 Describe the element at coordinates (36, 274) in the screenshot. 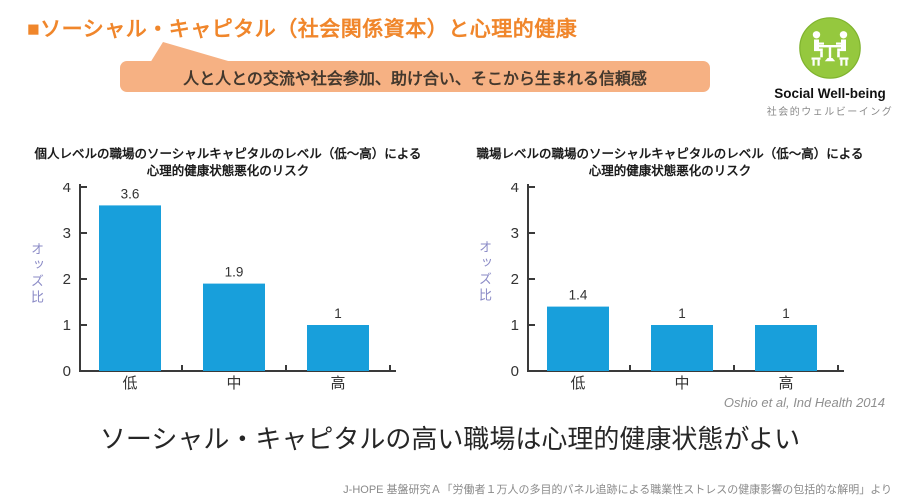

I see `y-axis-label-left: オッズ比` at that location.